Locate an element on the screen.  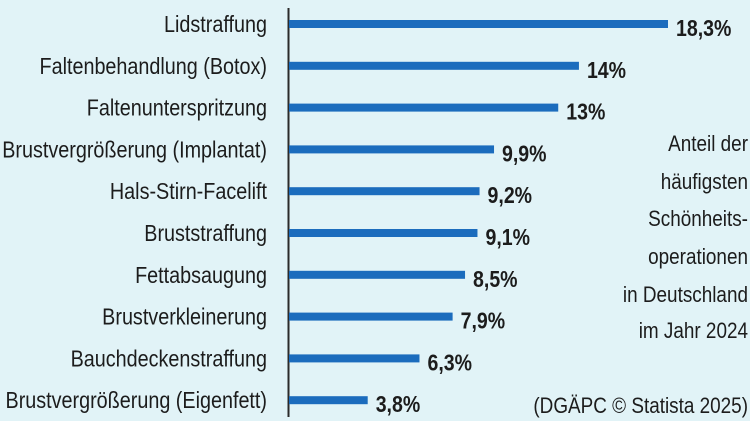
title-line: operationen is located at coordinates (698, 257).